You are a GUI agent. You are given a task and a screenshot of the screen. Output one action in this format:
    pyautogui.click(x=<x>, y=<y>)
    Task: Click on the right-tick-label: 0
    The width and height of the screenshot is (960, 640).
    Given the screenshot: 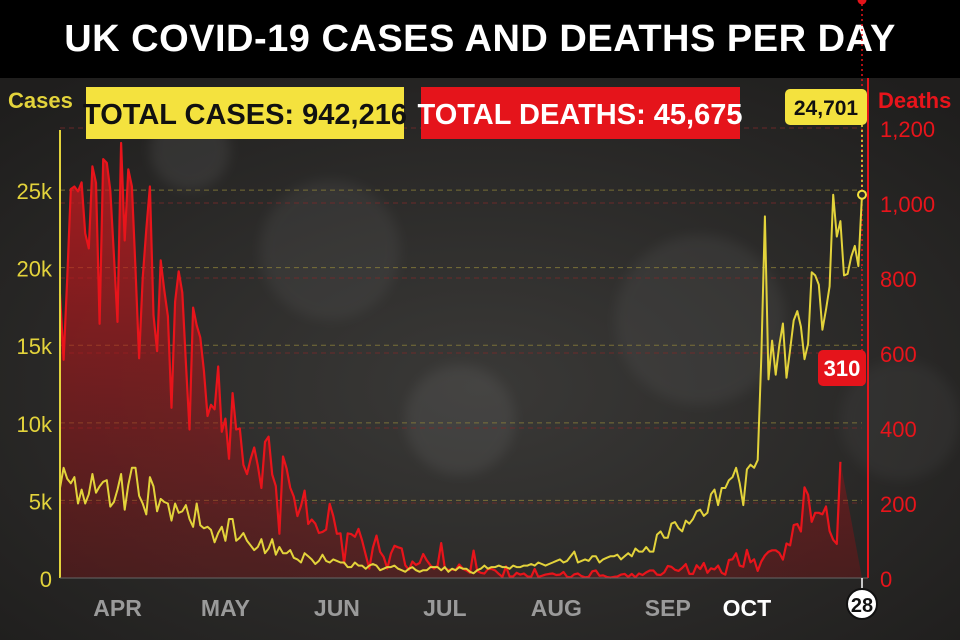 What is the action you would take?
    pyautogui.click(x=886, y=579)
    